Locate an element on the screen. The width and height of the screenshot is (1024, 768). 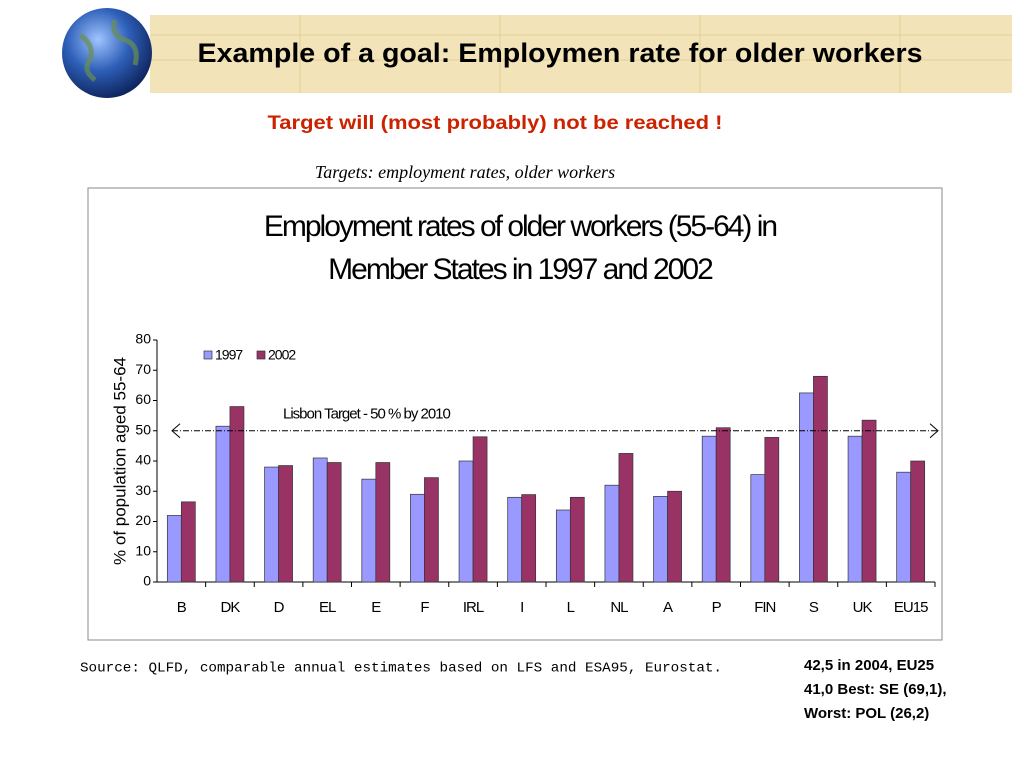
y-tick-label: 50 is located at coordinates (143, 429).